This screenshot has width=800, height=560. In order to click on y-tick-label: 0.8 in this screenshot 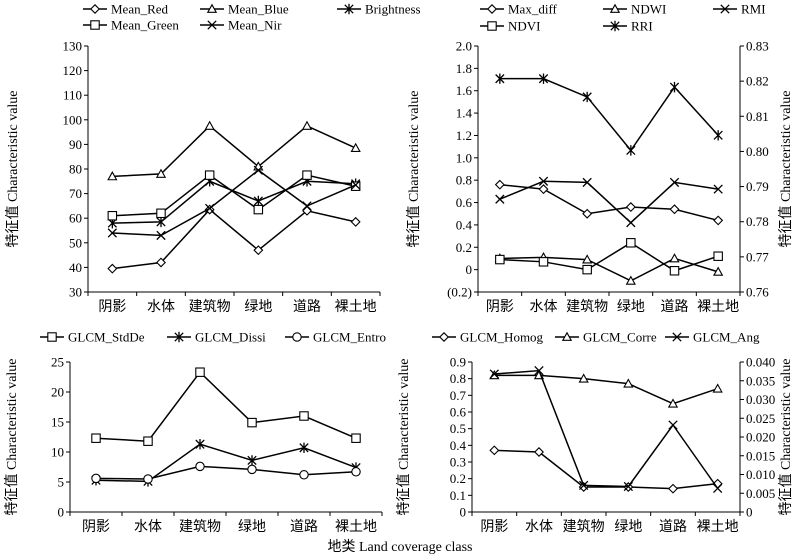, I will do `click(458, 378)`.